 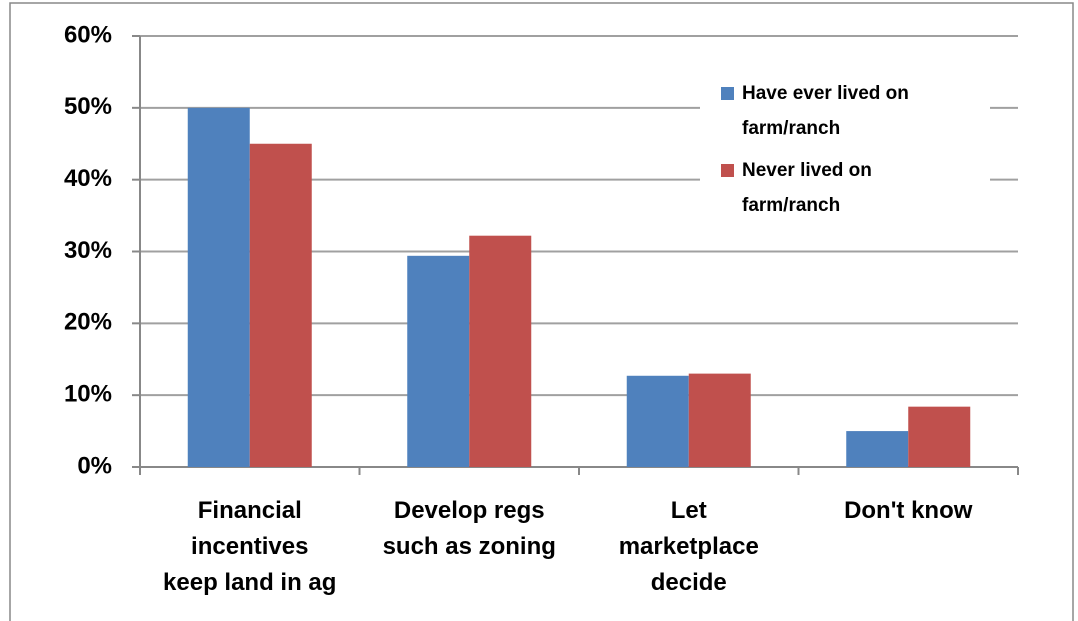 I want to click on legend-label: Have ever lived on farm/ranch, so click(x=825, y=111).